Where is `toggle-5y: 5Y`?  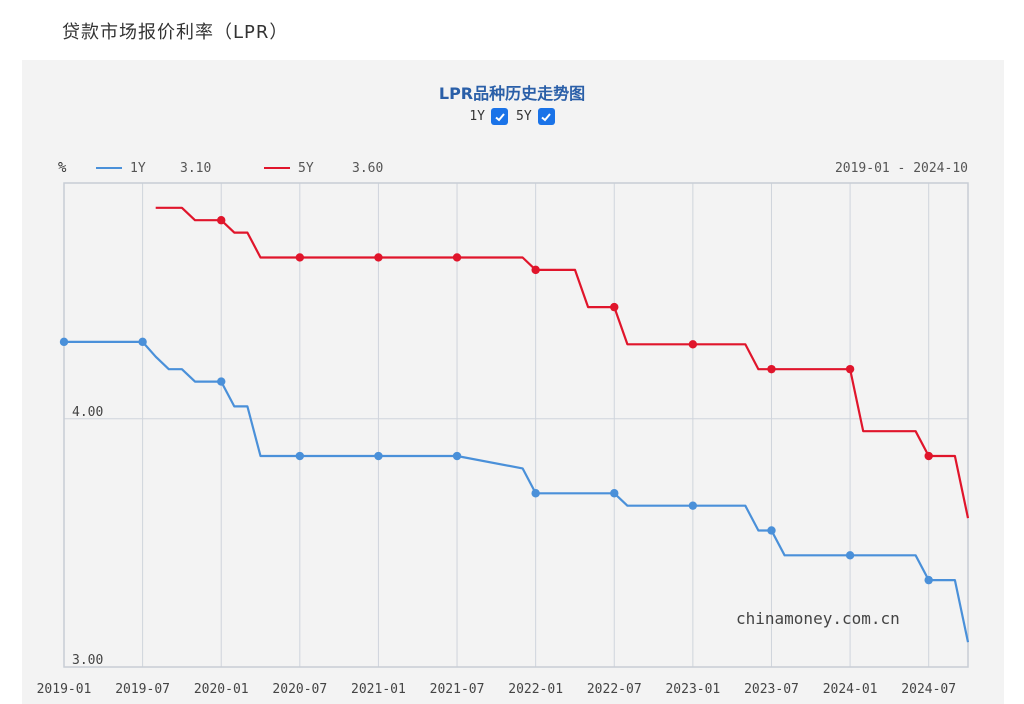
toggle-5y: 5Y is located at coordinates (535, 116).